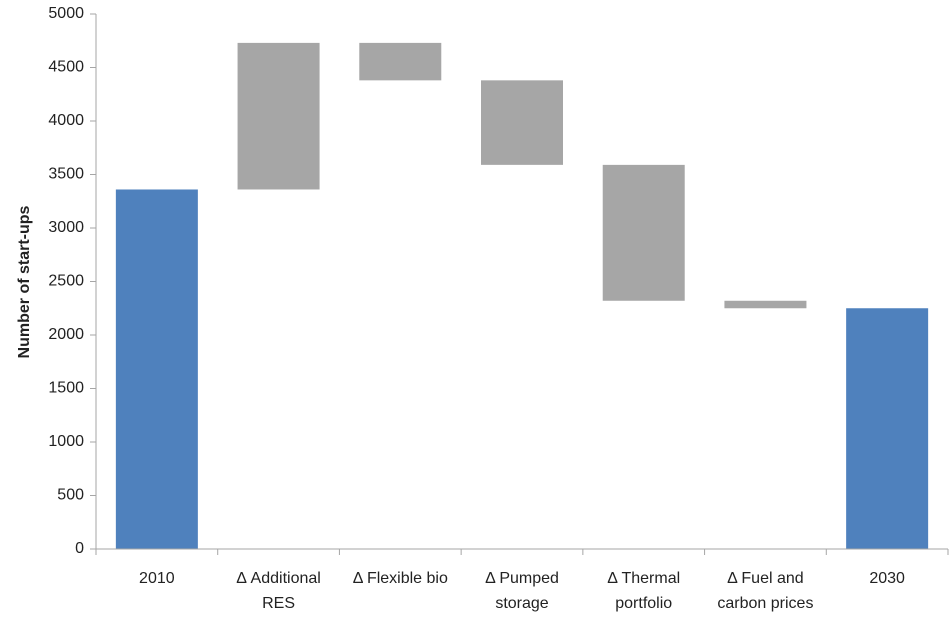  I want to click on x-category-label: 2010, so click(157, 578).